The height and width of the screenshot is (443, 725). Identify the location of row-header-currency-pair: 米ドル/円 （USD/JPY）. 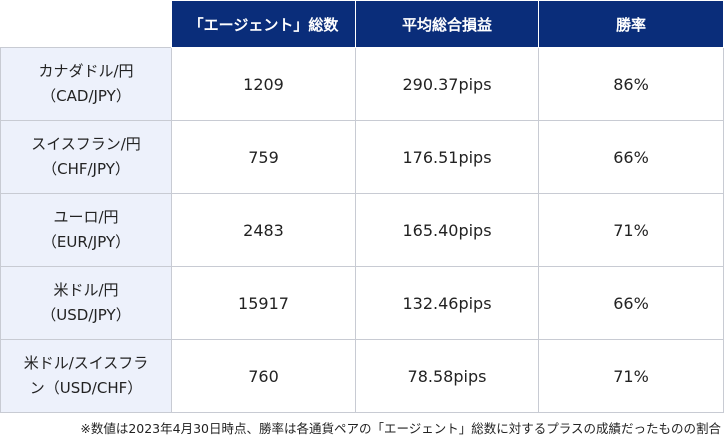
(86, 303).